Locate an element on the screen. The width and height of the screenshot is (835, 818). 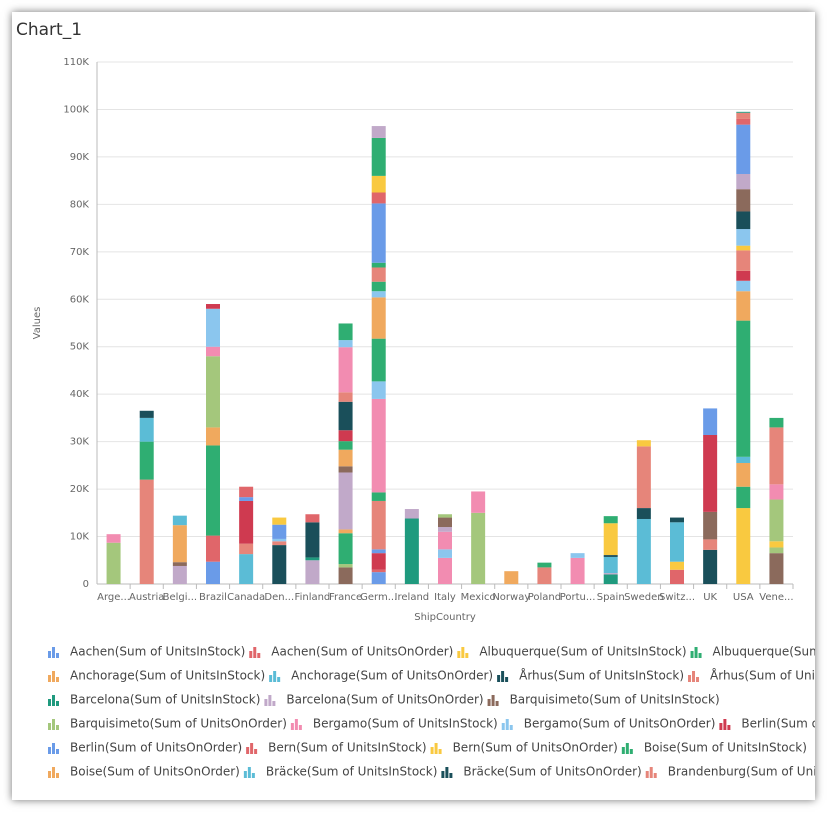
legend-item: Albuquerque(Sum of UnitsOnOrder) is located at coordinates (752, 652).